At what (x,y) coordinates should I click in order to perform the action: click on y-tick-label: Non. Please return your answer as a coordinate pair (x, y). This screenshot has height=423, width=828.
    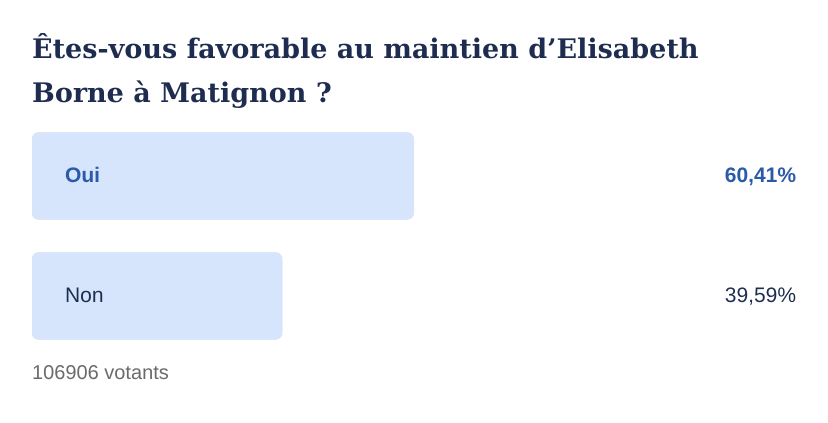
    Looking at the image, I should click on (84, 295).